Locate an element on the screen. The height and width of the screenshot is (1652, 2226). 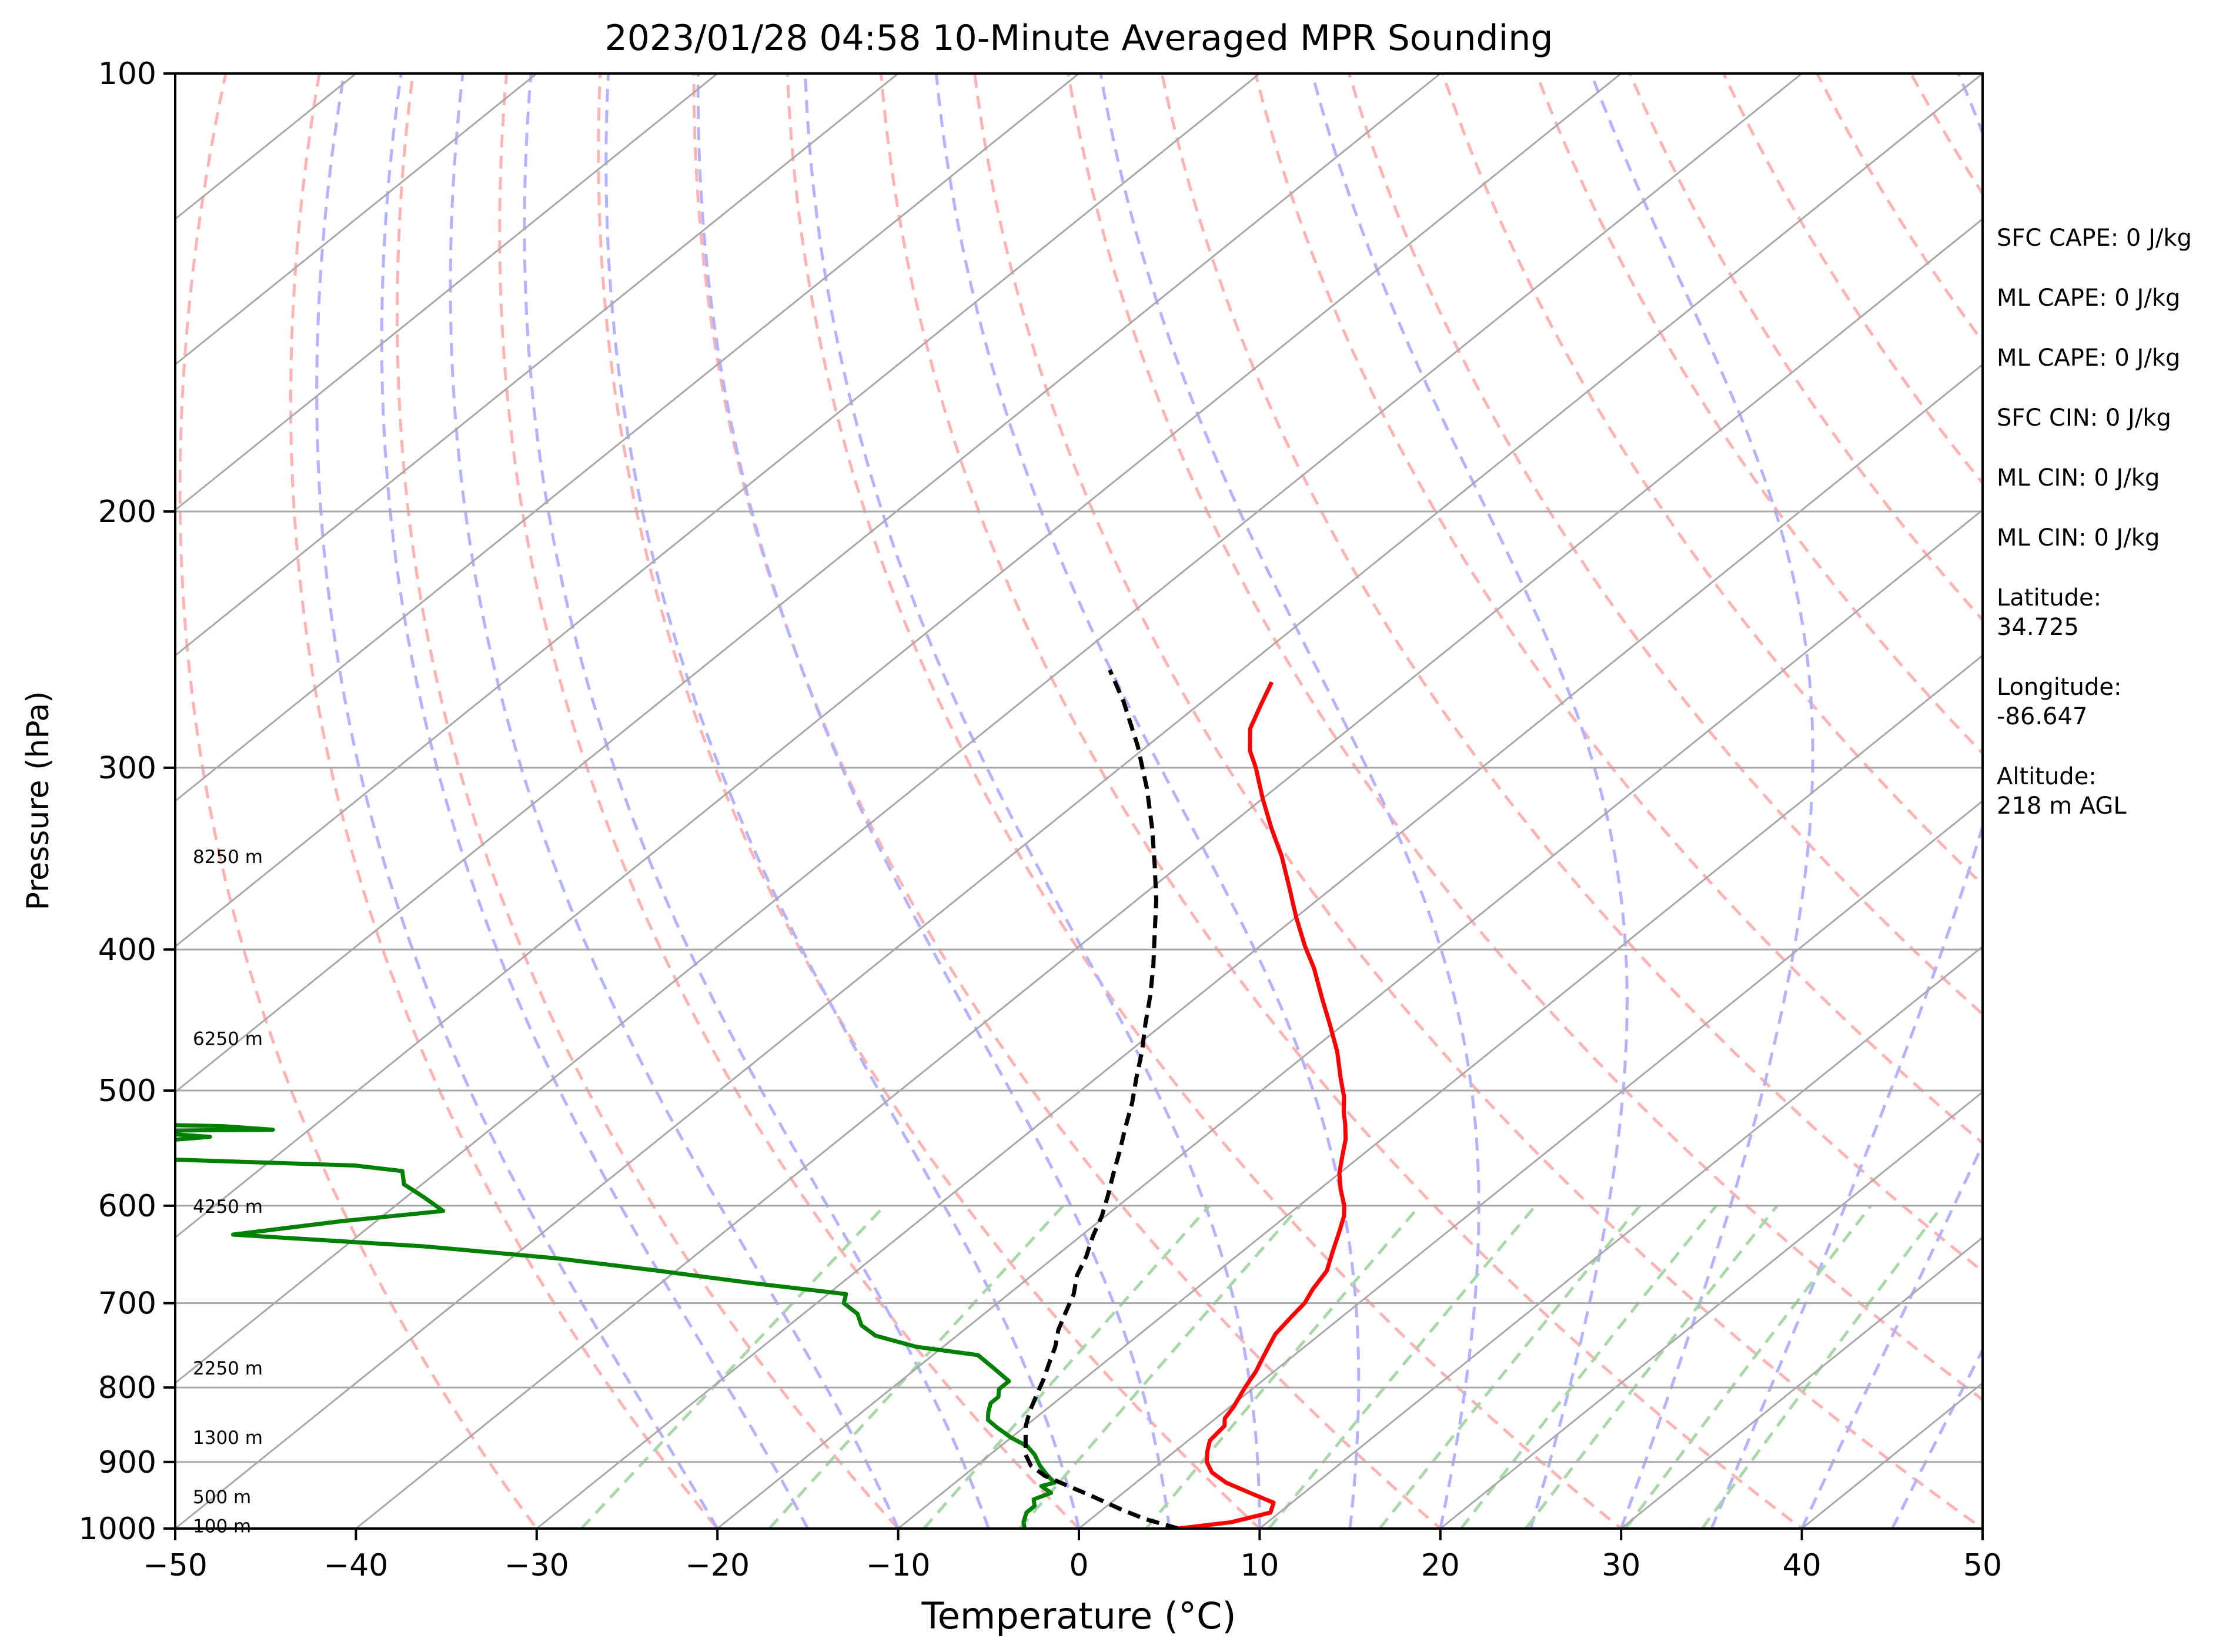
y-tick-label: 500 is located at coordinates (127, 1091).